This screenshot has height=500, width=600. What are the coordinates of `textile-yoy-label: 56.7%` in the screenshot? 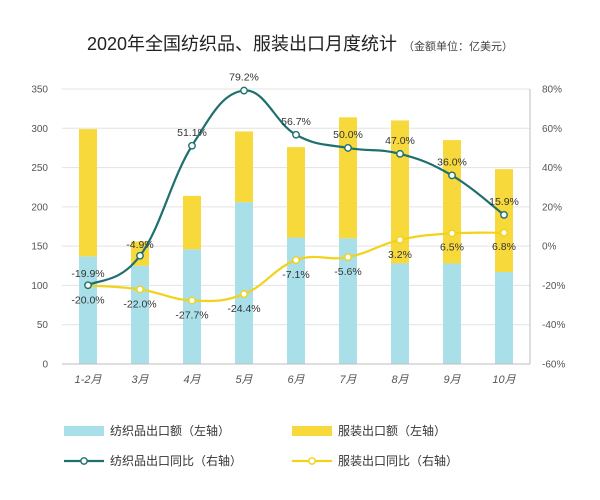 It's located at (296, 122).